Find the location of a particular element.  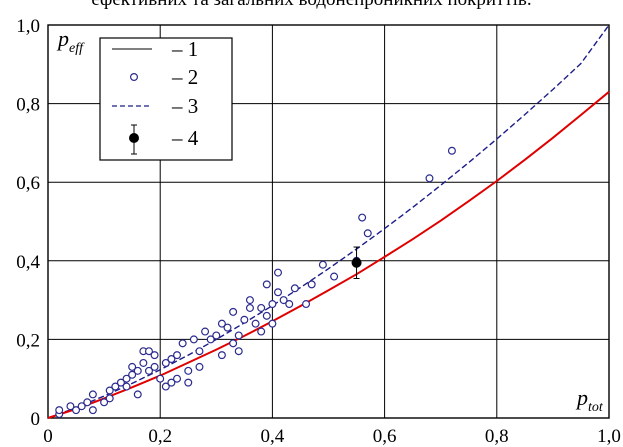

y-tick-label: 0,4 is located at coordinates (28, 262).